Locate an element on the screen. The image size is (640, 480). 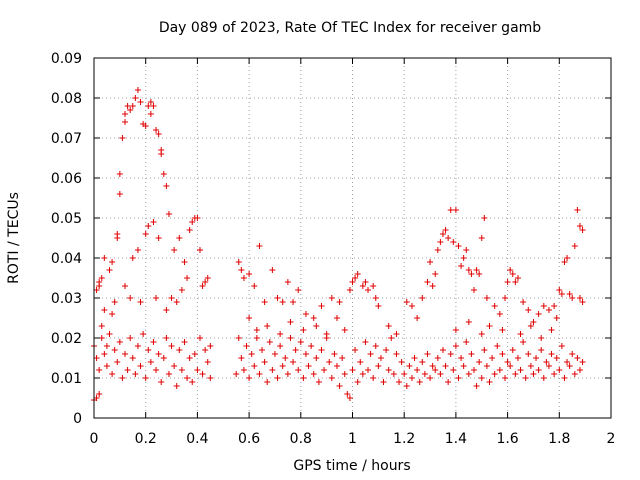
y-axis-label: ROTI / TECUs is located at coordinates (14, 238).